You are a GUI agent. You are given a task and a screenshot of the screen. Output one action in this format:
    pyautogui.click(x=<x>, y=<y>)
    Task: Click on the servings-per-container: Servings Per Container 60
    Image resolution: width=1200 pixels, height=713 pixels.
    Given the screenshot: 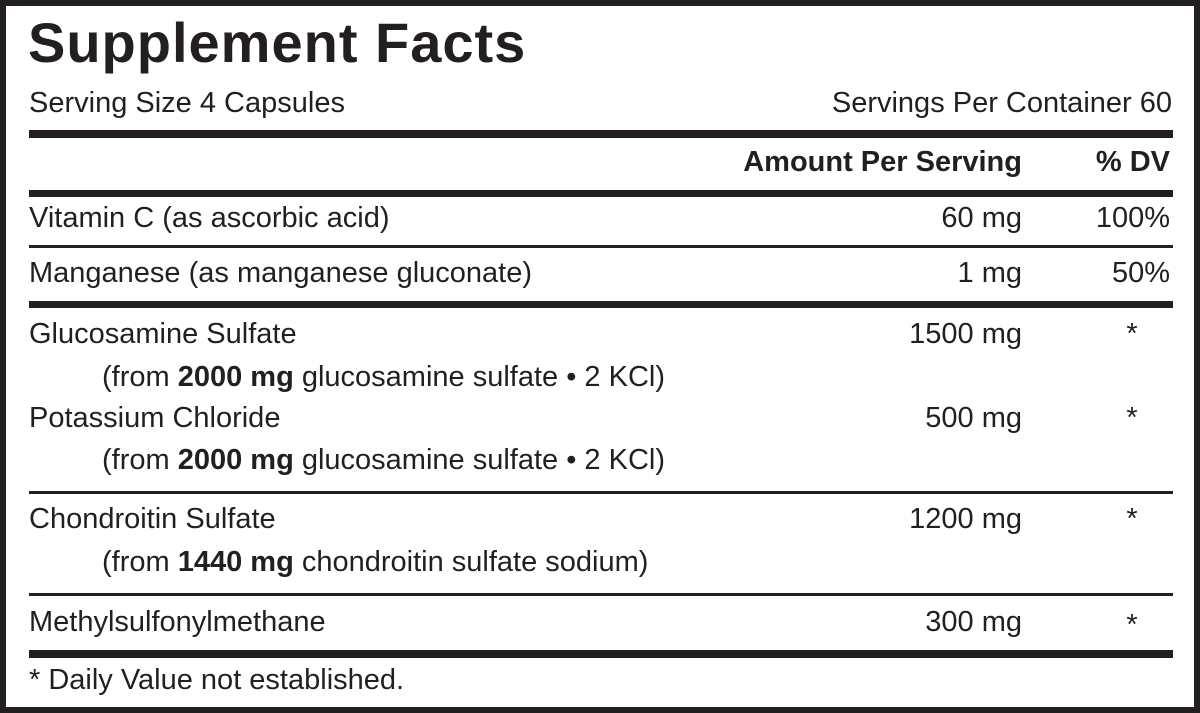 What is the action you would take?
    pyautogui.click(x=1001, y=103)
    